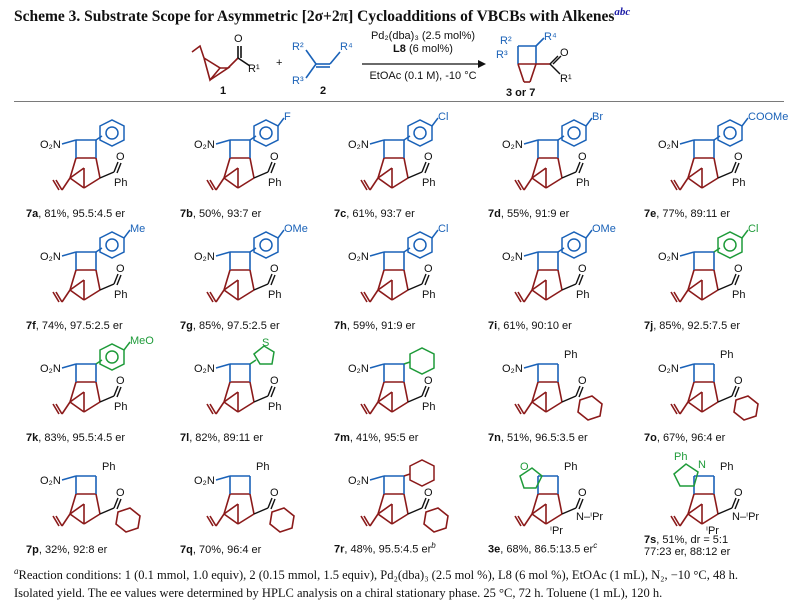 Image resolution: width=799 pixels, height=602 pixels. Describe the element at coordinates (346, 47) in the screenshot. I see `r4-label: R⁴` at that location.